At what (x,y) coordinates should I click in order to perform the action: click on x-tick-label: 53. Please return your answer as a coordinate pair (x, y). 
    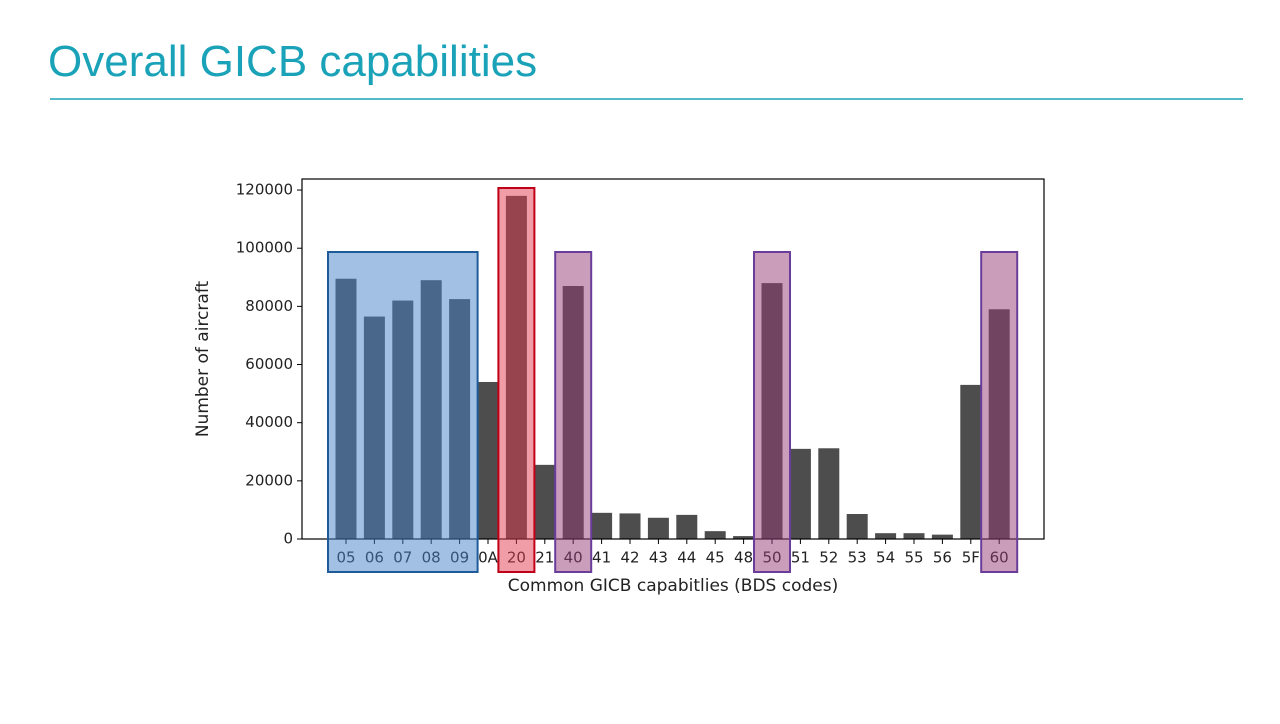
    Looking at the image, I should click on (857, 558).